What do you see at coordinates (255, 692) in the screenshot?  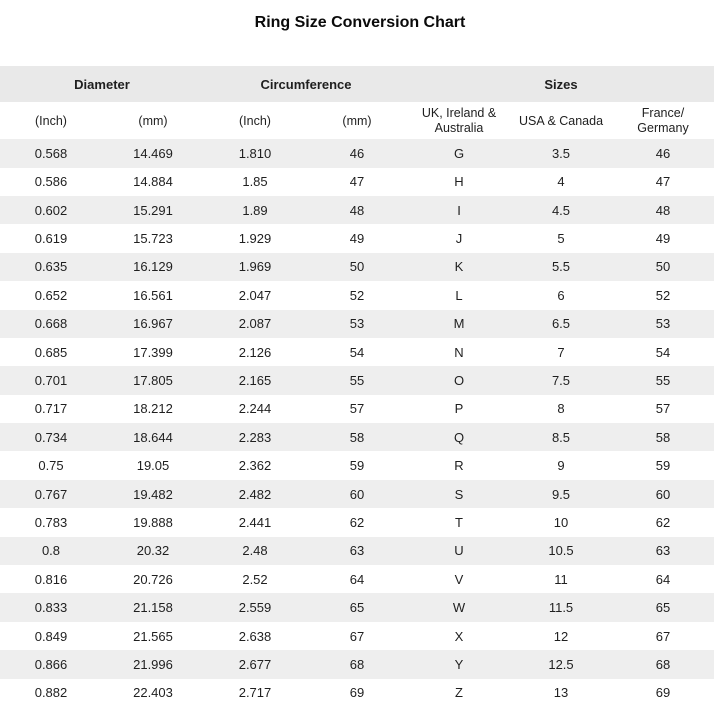 I see `table-cell: 2.717` at bounding box center [255, 692].